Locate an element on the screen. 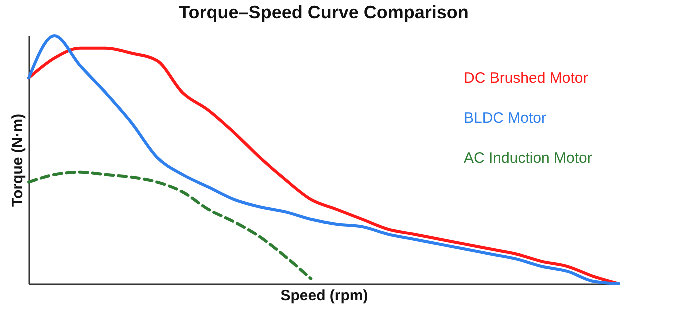  x-axis-title: Speed (rpm) is located at coordinates (324, 296).